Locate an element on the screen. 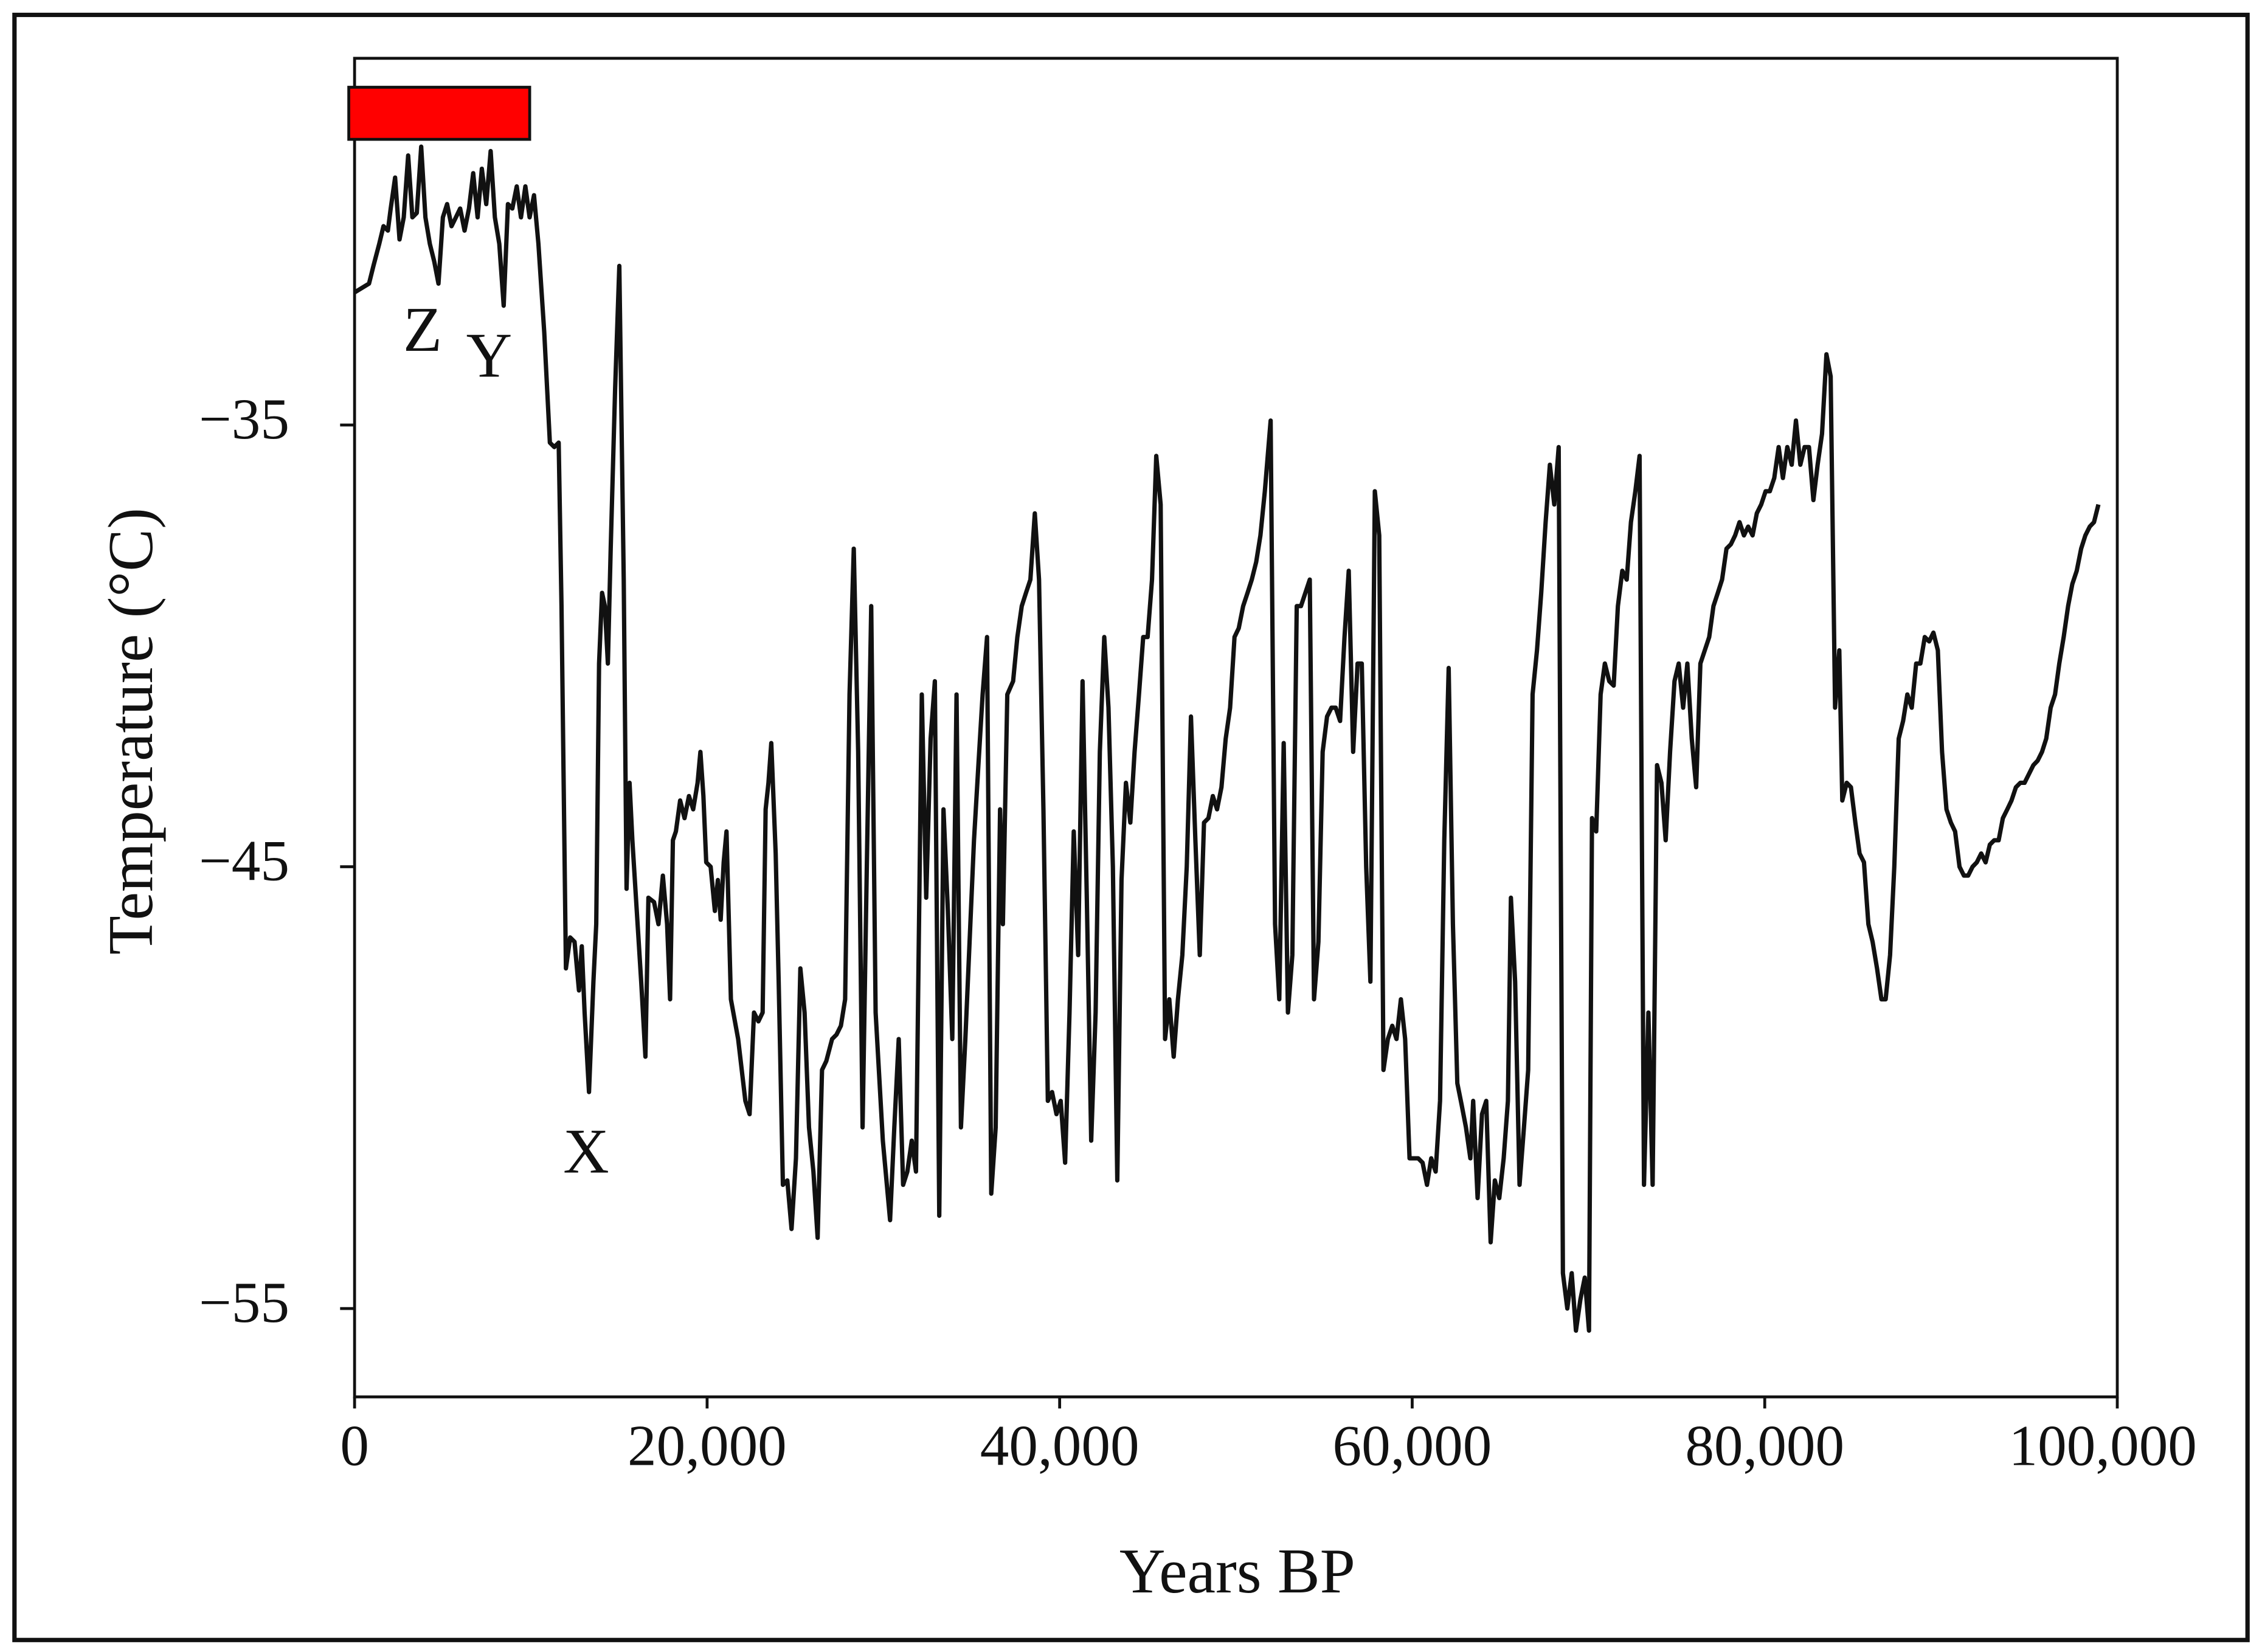 This screenshot has height=1652, width=2262. x-tick-label: 60,000 is located at coordinates (1412, 1446).